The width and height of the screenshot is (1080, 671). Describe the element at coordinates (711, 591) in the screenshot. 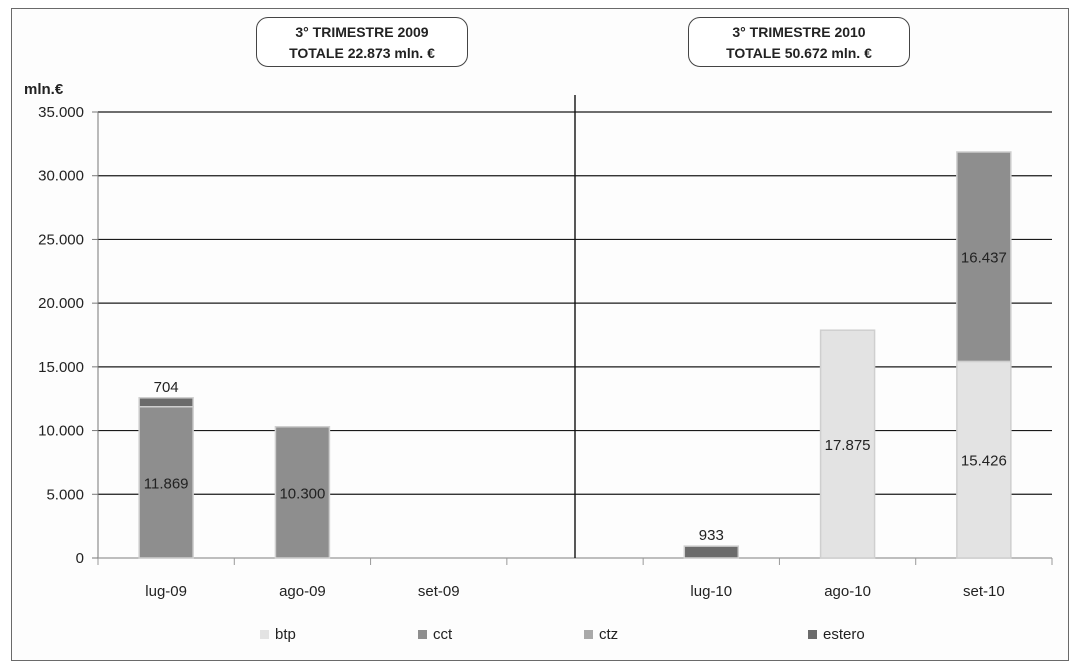

I see `x-tick-label: lug-10` at that location.